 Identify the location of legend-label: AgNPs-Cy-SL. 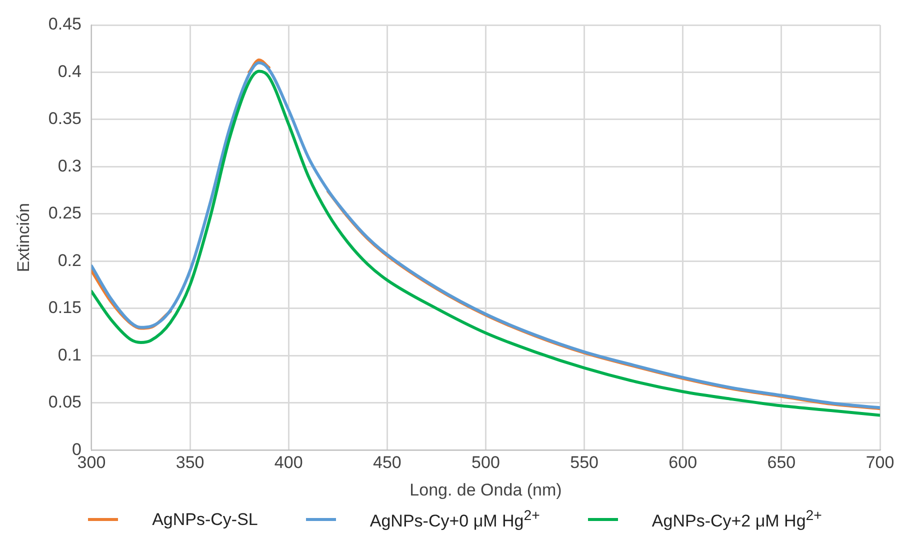
(205, 520).